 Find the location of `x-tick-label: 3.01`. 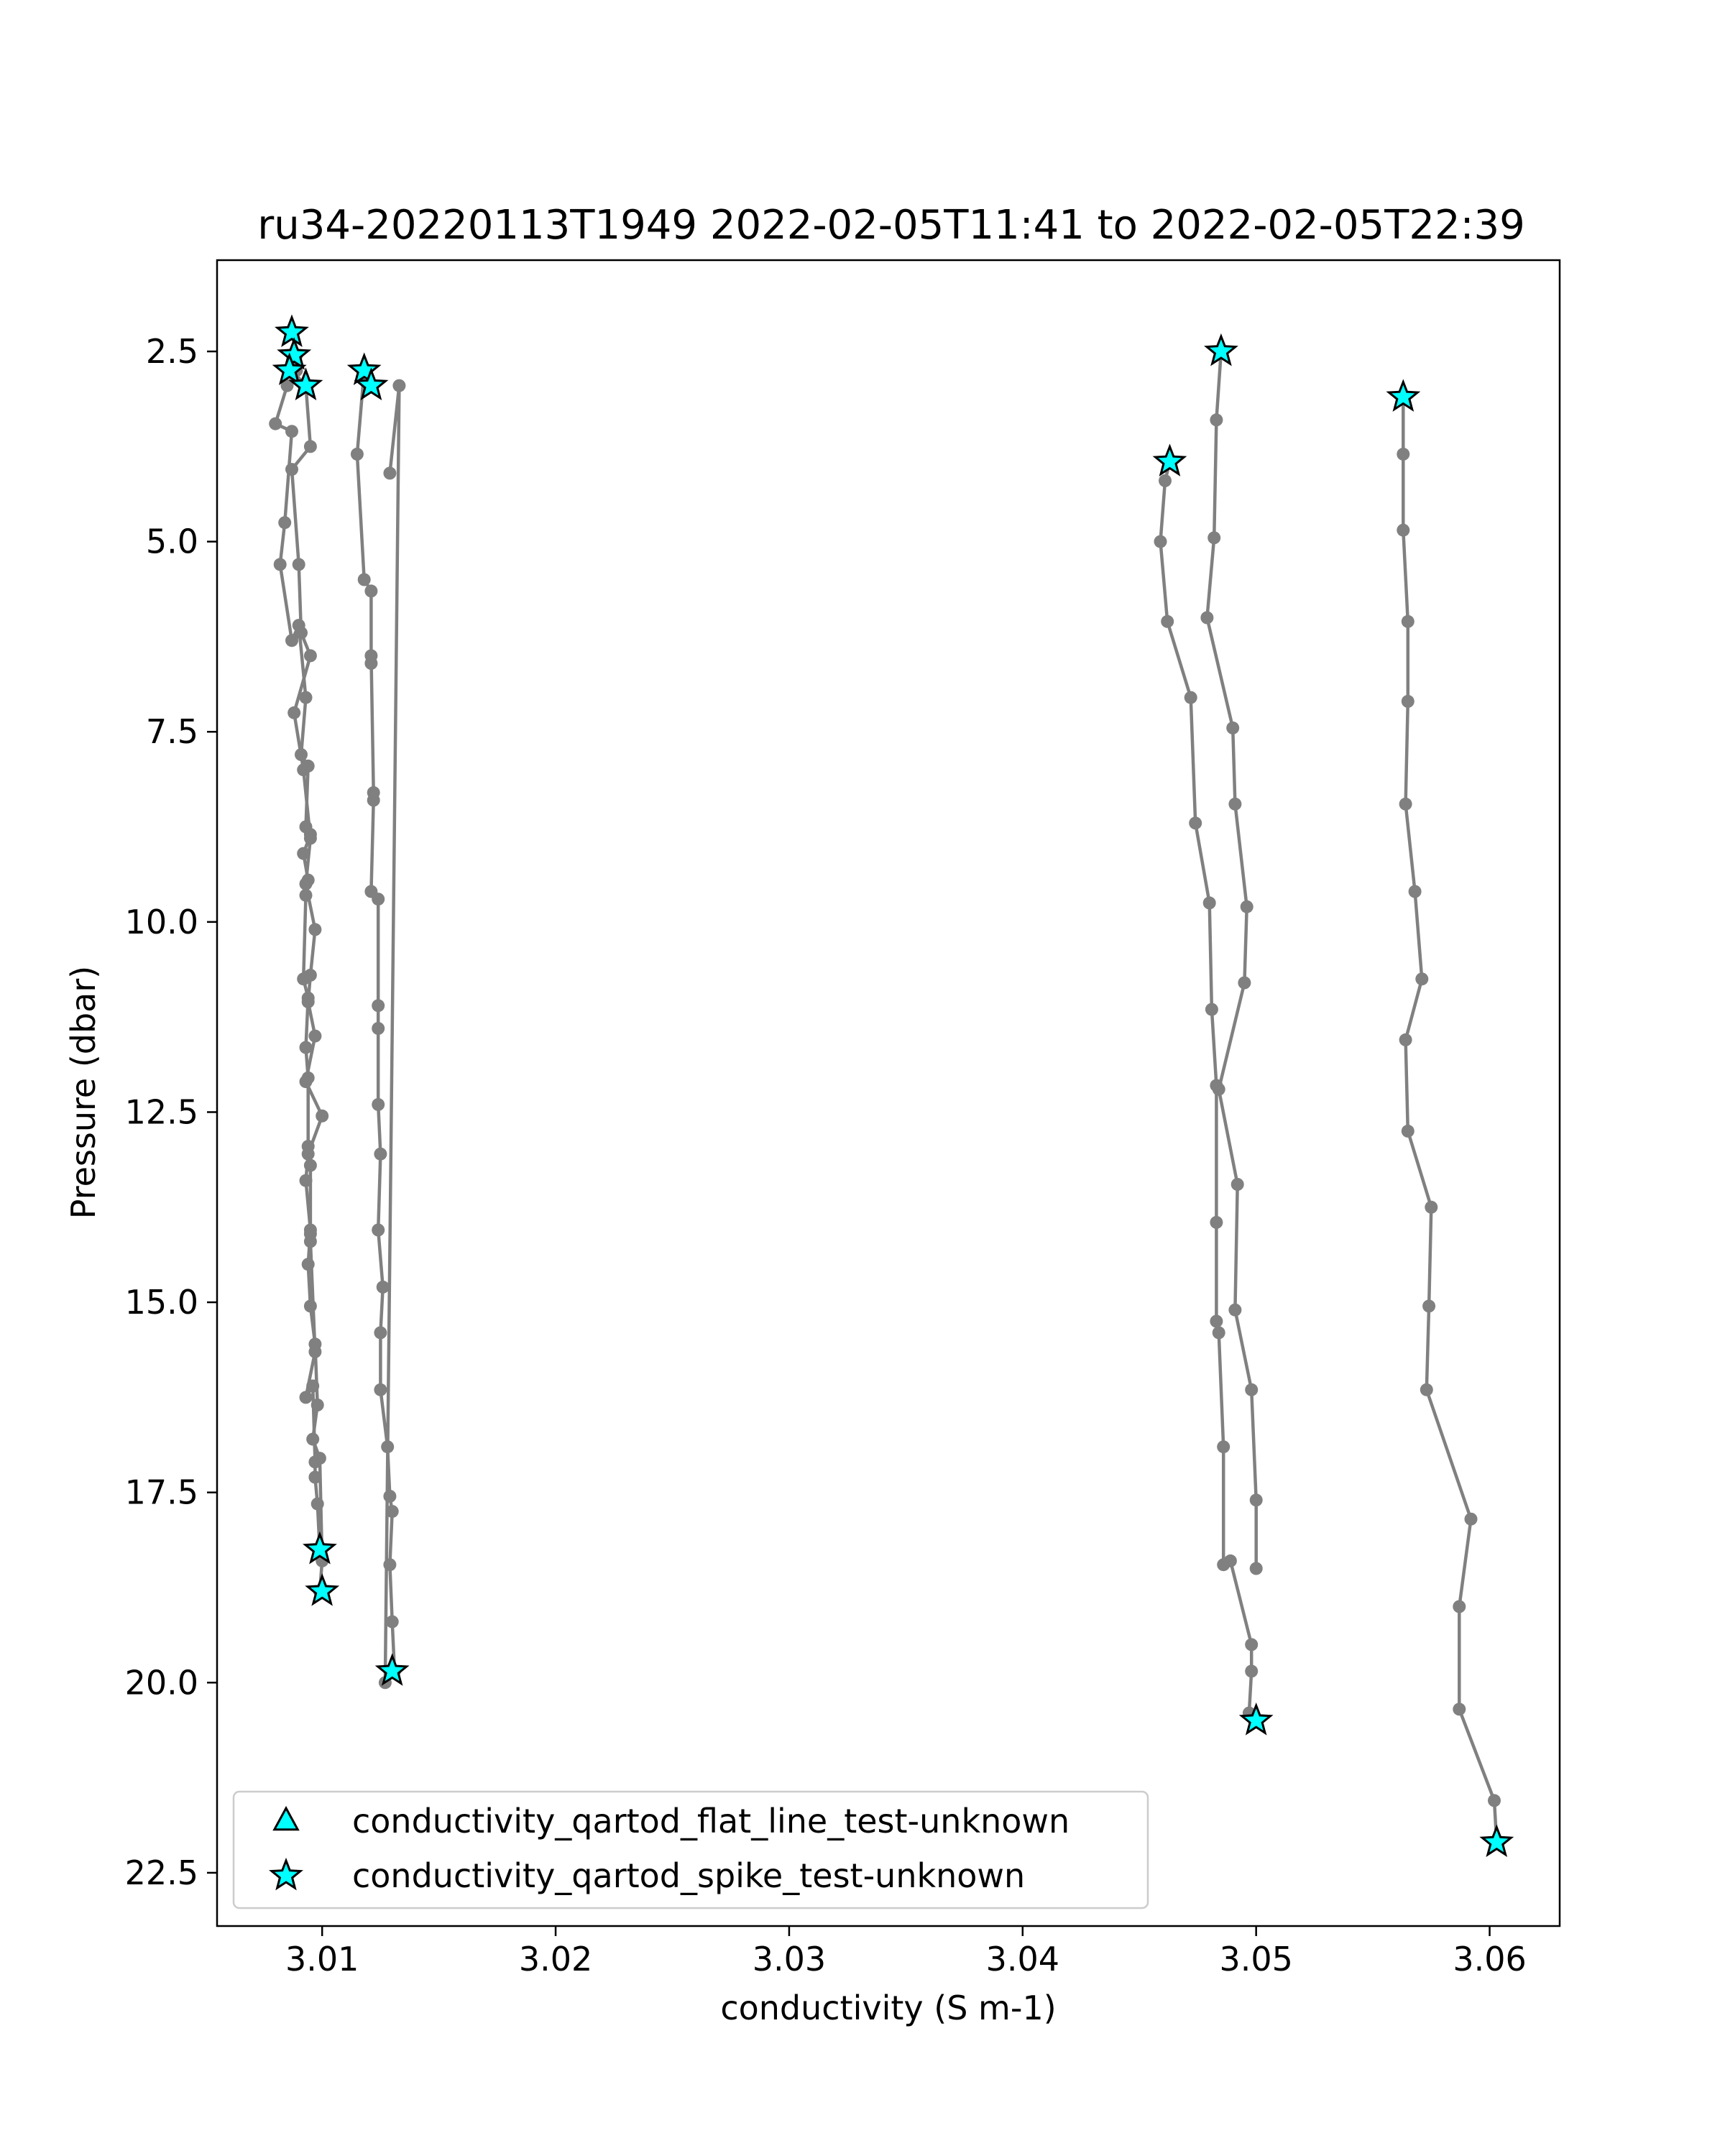

x-tick-label: 3.01 is located at coordinates (322, 1959).